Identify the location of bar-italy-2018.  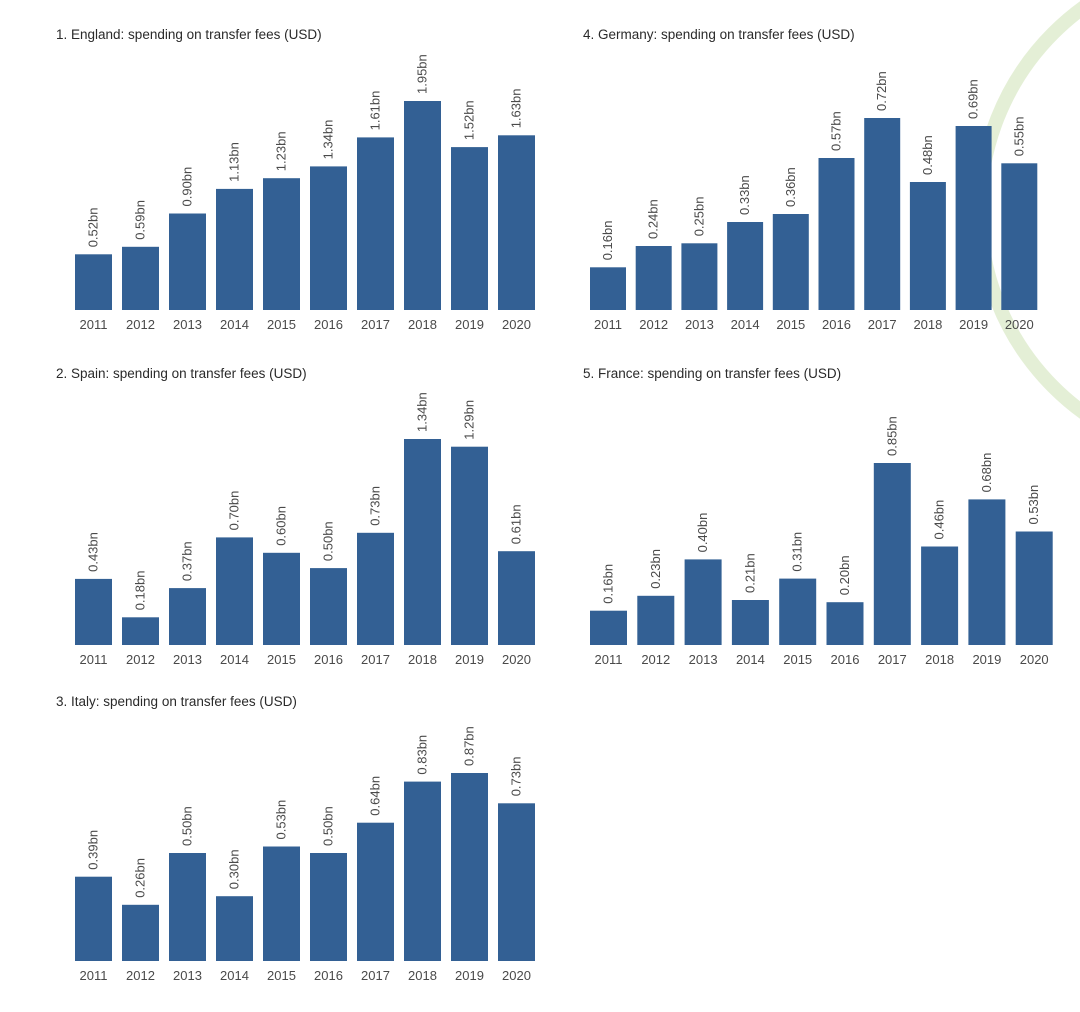
(422, 871).